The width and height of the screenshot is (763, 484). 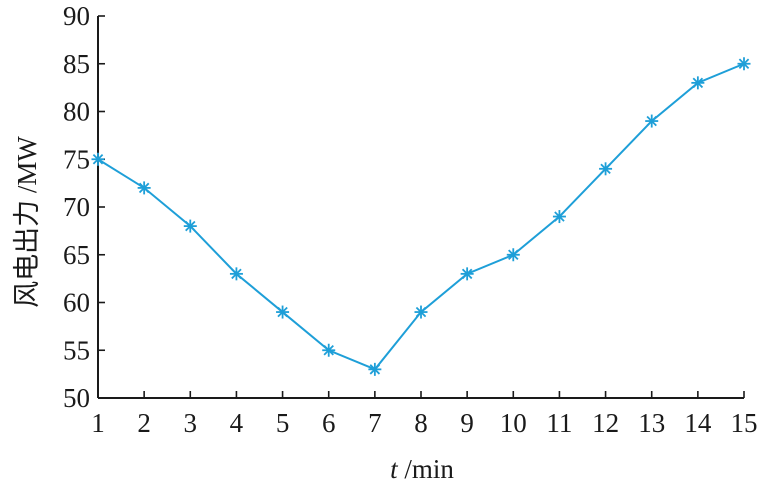 What do you see at coordinates (76, 64) in the screenshot?
I see `y-tick-label: 85` at bounding box center [76, 64].